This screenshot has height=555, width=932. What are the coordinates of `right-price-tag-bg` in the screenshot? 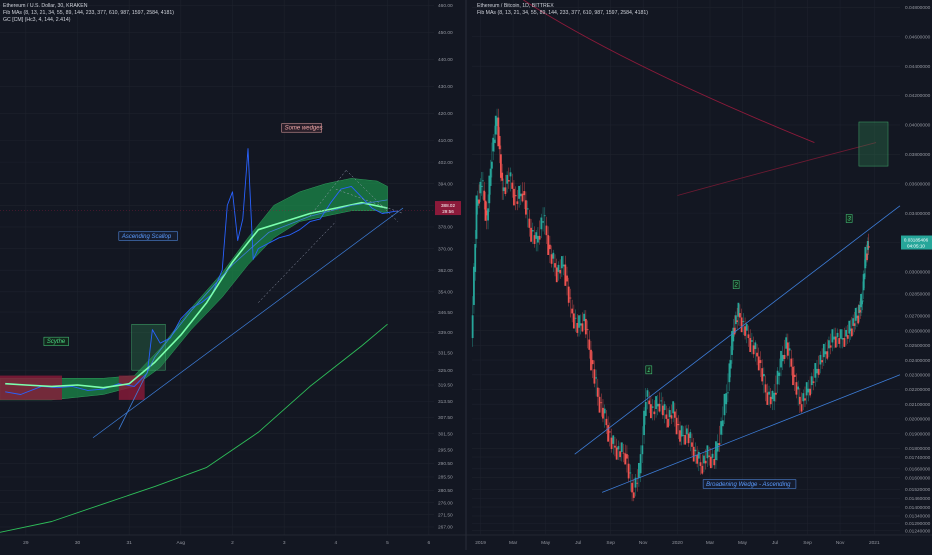 It's located at (916, 242).